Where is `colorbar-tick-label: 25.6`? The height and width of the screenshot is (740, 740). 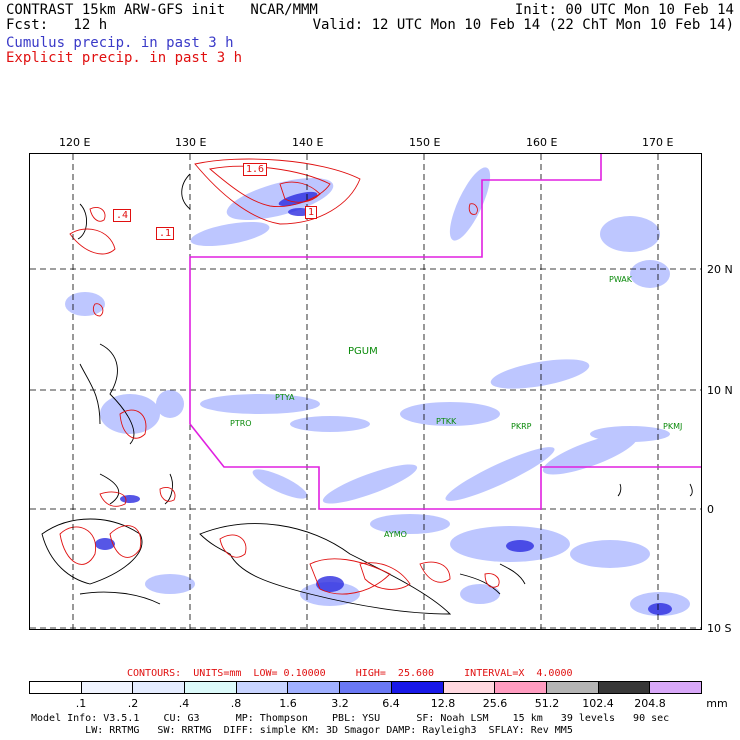
colorbar-tick-label: 25.6 is located at coordinates (495, 703).